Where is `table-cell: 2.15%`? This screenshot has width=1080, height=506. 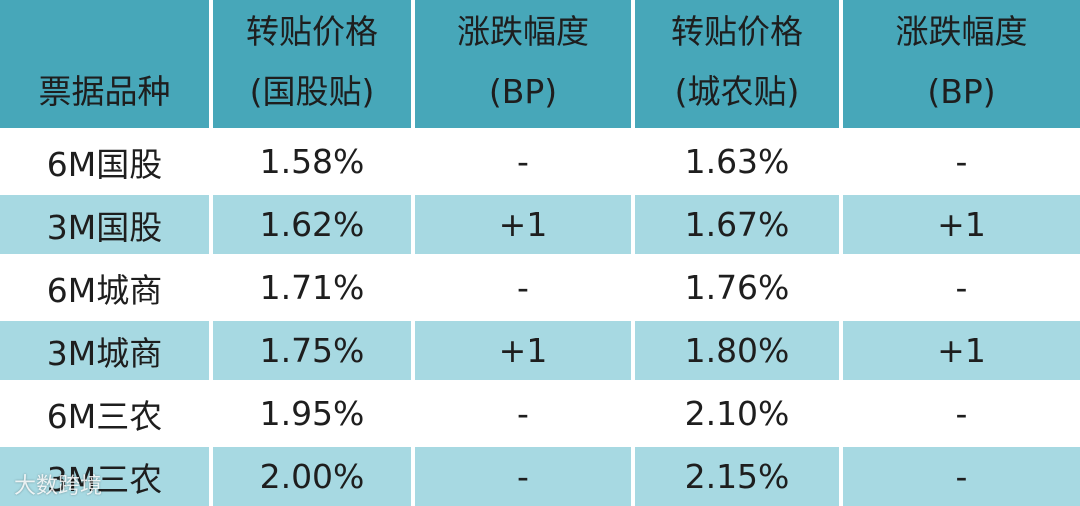 table-cell: 2.15% is located at coordinates (737, 476).